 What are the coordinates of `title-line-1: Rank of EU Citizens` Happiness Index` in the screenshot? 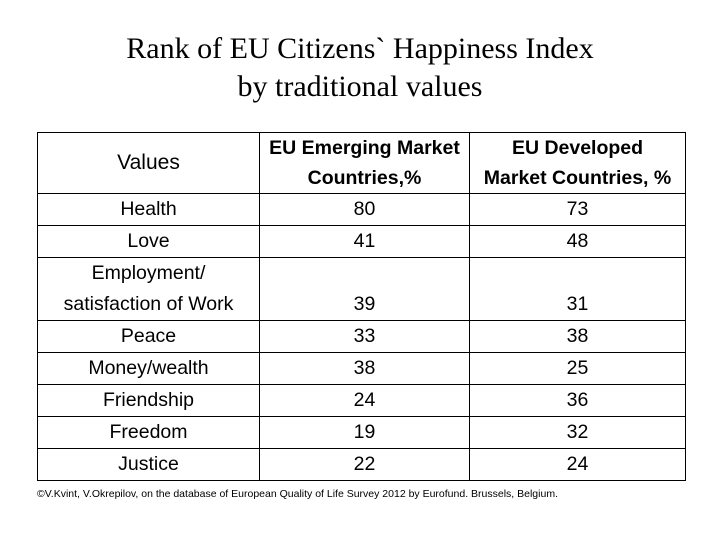 It's located at (360, 48).